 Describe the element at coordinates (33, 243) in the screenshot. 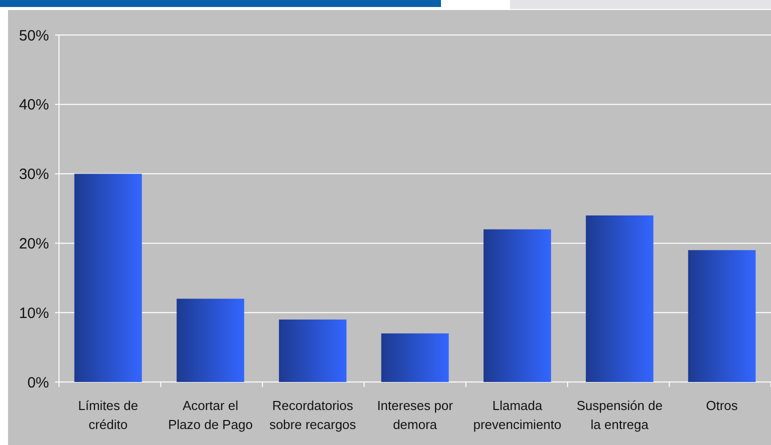

I see `y-tick-label: 20%` at that location.